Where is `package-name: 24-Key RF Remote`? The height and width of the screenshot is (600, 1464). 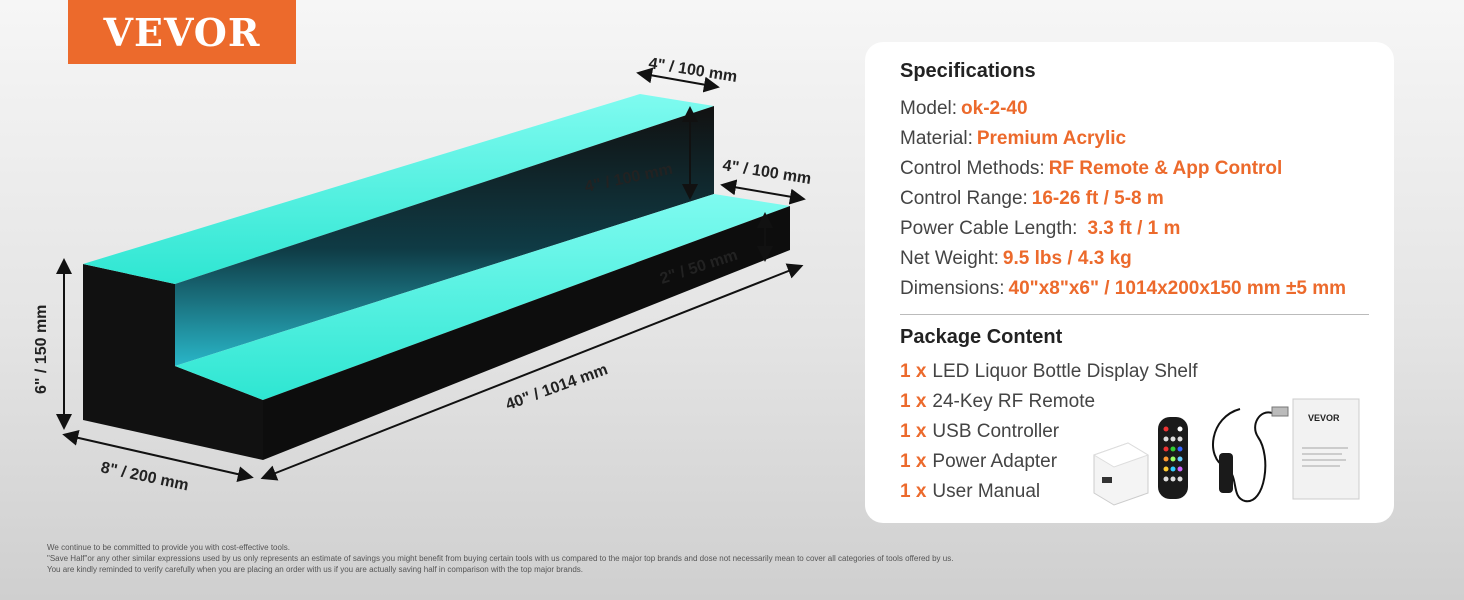 package-name: 24-Key RF Remote is located at coordinates (1014, 401).